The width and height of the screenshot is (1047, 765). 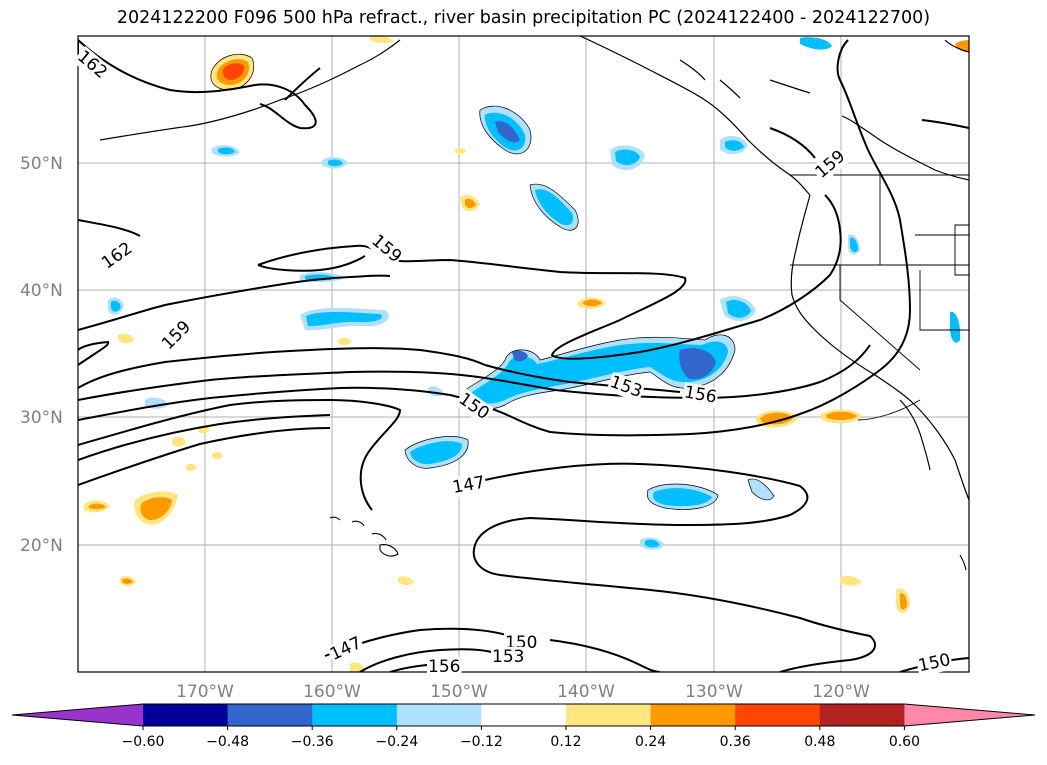 What do you see at coordinates (41, 418) in the screenshot?
I see `lat-label: 30°N` at bounding box center [41, 418].